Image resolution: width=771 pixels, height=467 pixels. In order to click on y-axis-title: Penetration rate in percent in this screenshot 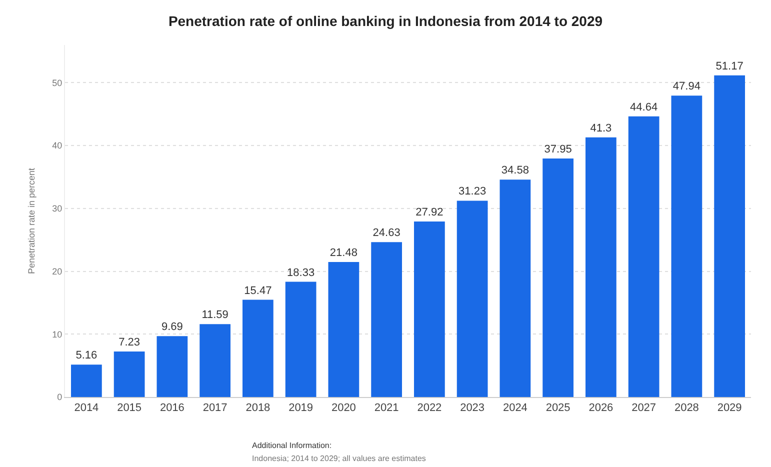, I will do `click(31, 220)`.